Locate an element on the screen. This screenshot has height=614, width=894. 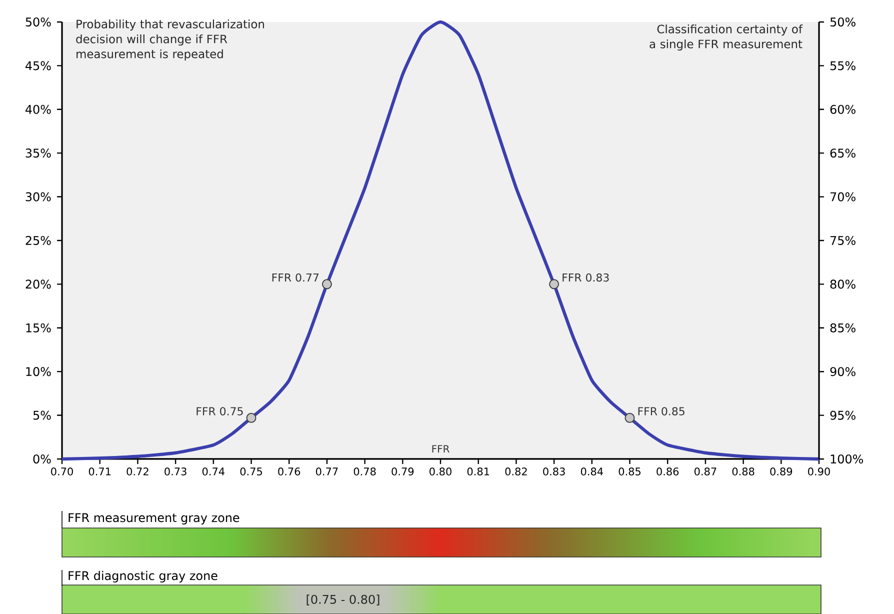
text: [0.75 - 0.80] is located at coordinates (343, 600).